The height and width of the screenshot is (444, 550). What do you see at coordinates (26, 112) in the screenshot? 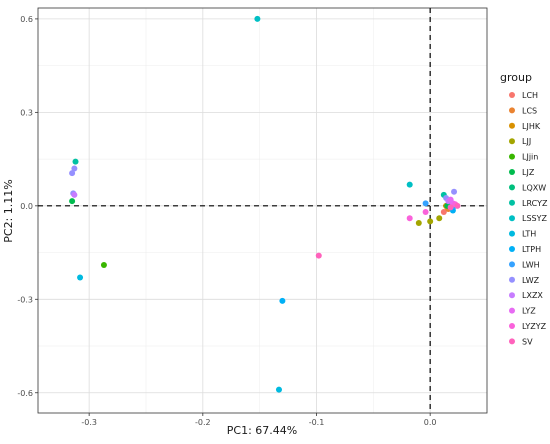
I see `y-tick-label: 0.3` at bounding box center [26, 112].